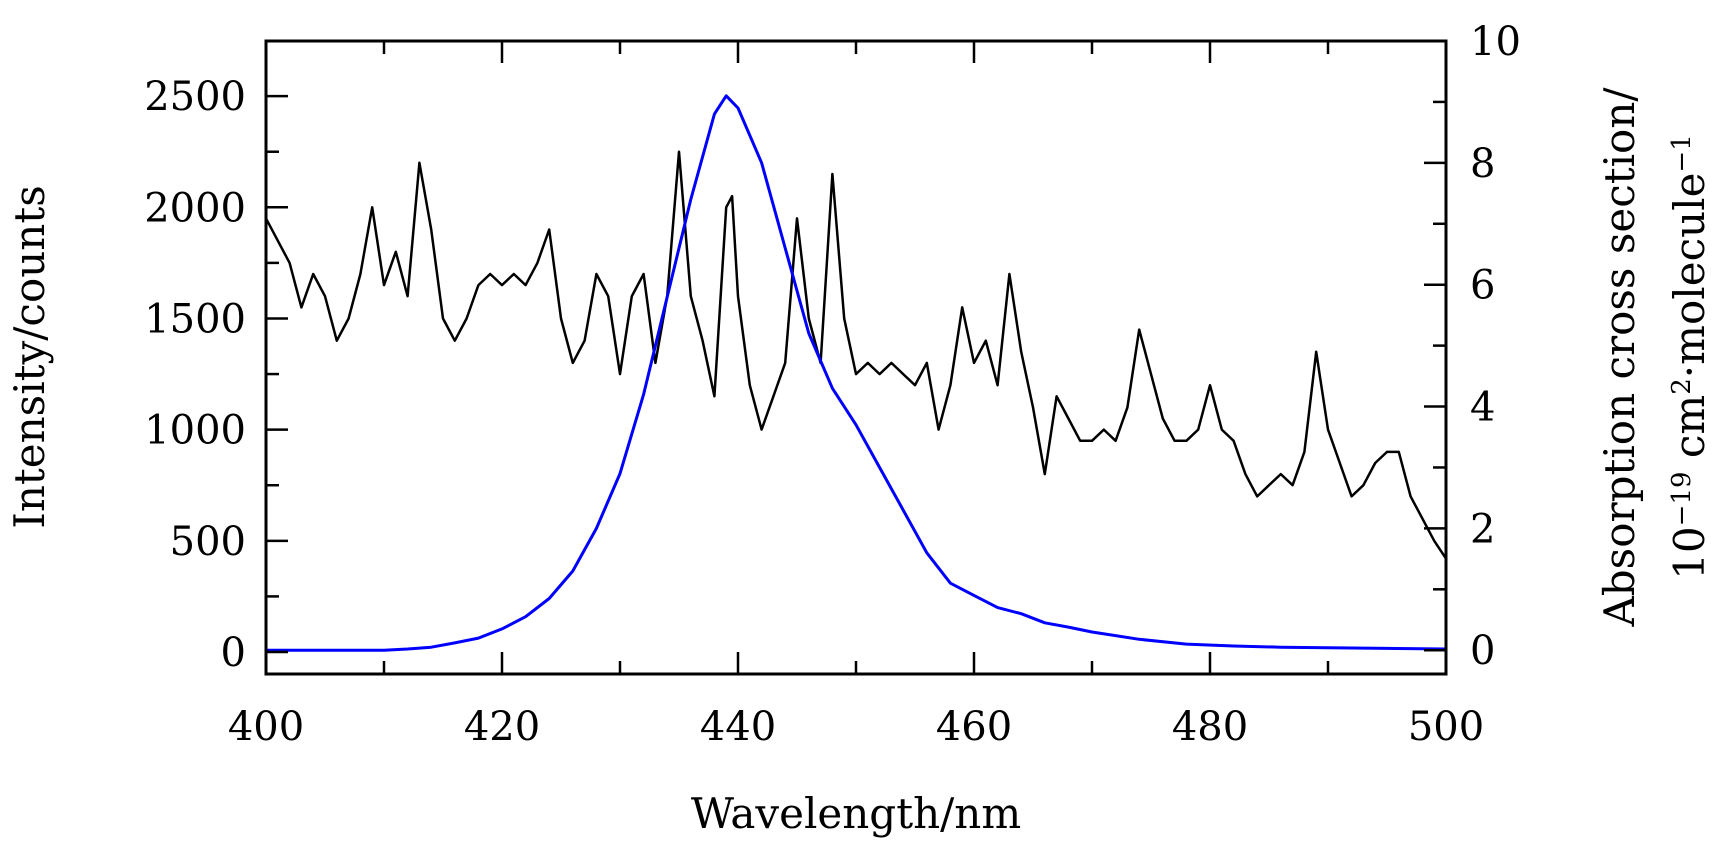  What do you see at coordinates (208, 542) in the screenshot?
I see `y-tick-label-left: 500` at bounding box center [208, 542].